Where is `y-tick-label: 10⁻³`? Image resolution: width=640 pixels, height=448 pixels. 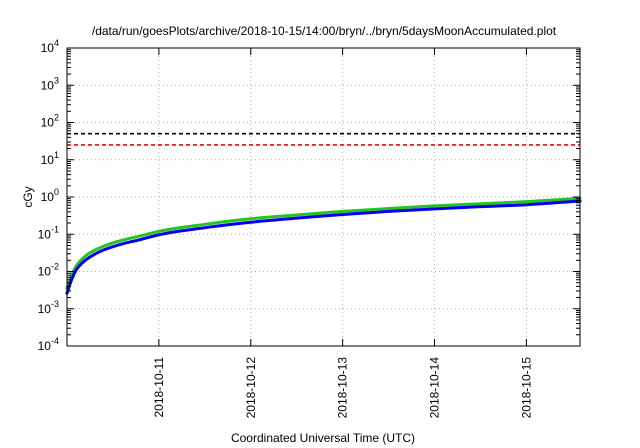
y-tick-label: 10⁻³ is located at coordinates (48, 307).